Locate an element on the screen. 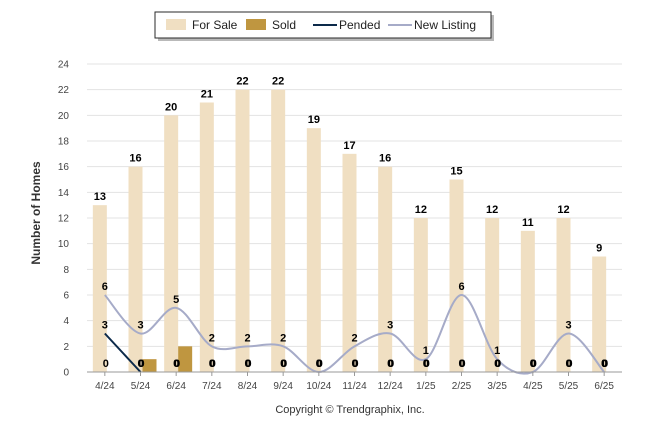 This screenshot has height=434, width=646. y-axis-label: Number of Homes is located at coordinates (36, 213).